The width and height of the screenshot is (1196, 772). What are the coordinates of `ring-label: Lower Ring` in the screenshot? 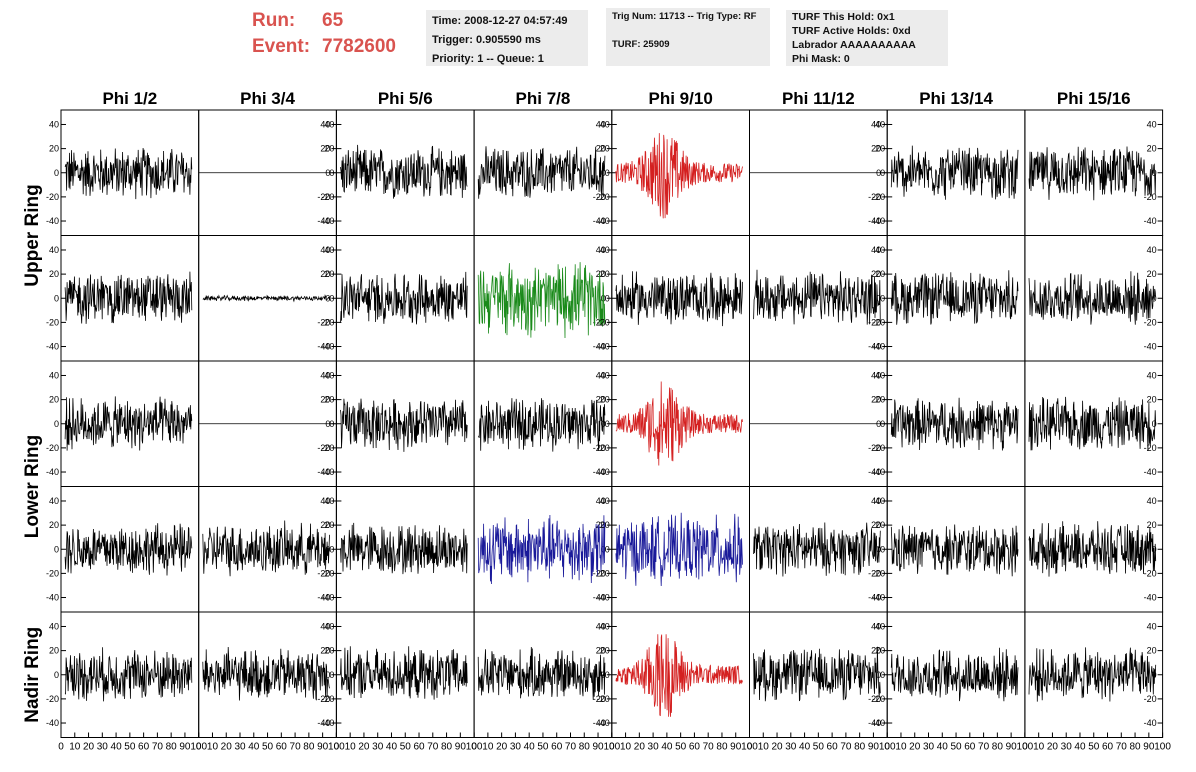 It's located at (32, 486).